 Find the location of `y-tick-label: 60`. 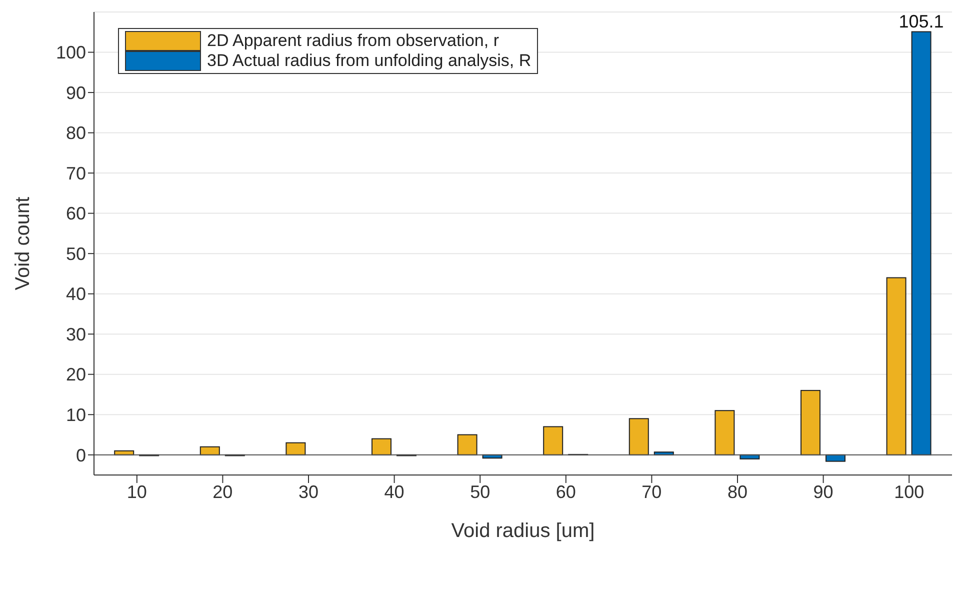

y-tick-label: 60 is located at coordinates (76, 214).